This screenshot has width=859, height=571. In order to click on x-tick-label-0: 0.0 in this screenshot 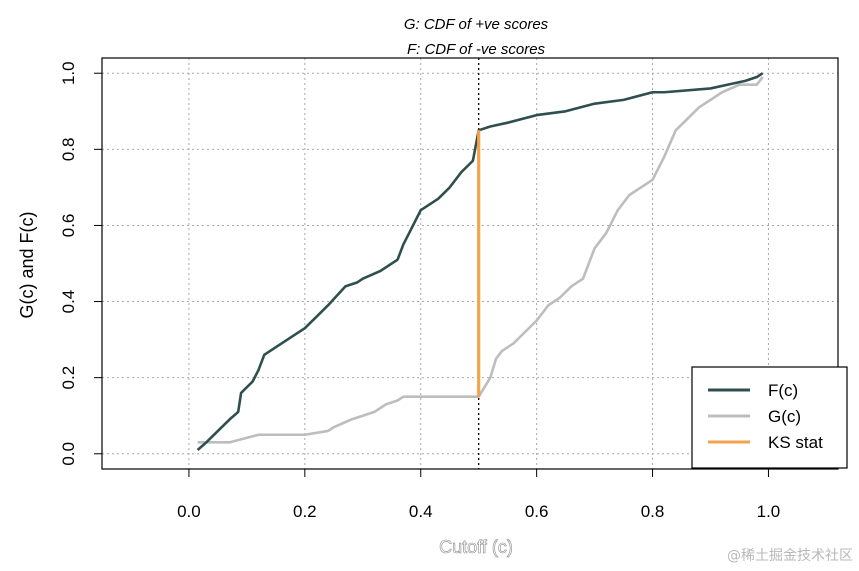, I will do `click(189, 511)`.